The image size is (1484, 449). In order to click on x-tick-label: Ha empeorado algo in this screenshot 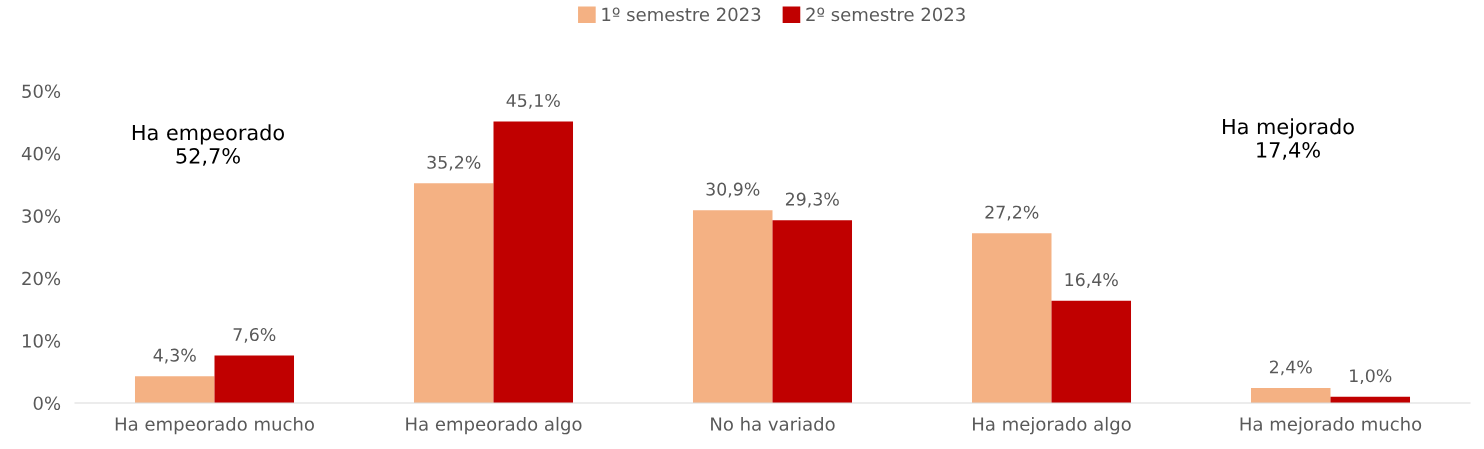, I will do `click(494, 425)`.